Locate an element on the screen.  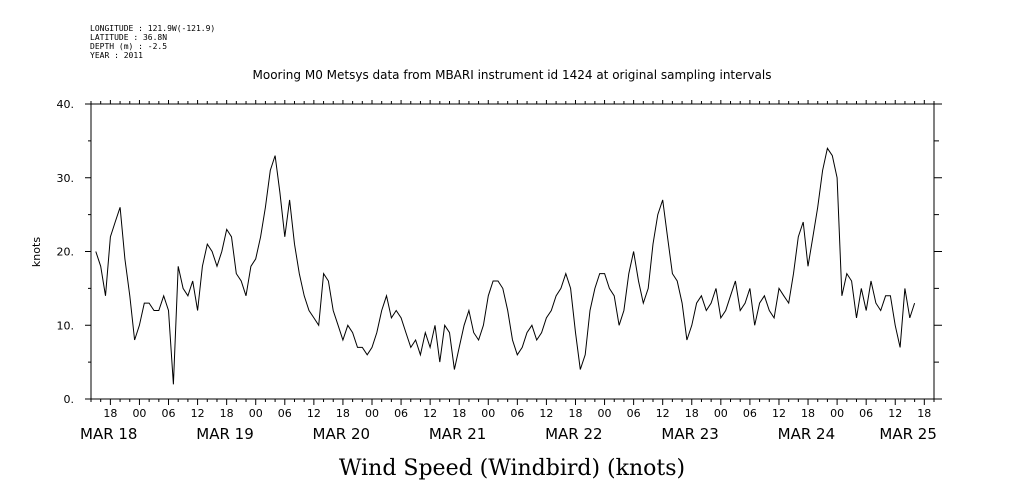
year-label: YEAR : 2011 is located at coordinates (116, 55).